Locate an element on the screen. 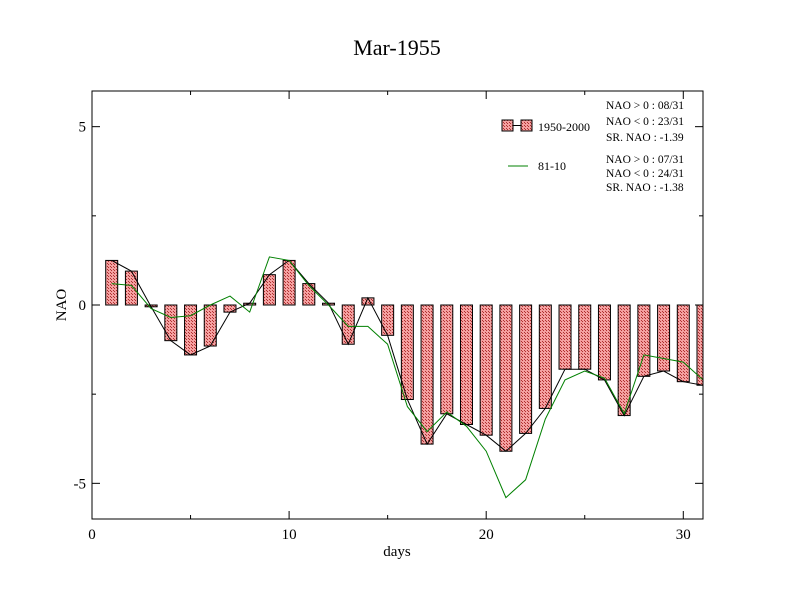 The image size is (792, 612). stat-8110-pos: NAO > 0 : 07/31 is located at coordinates (645, 160).